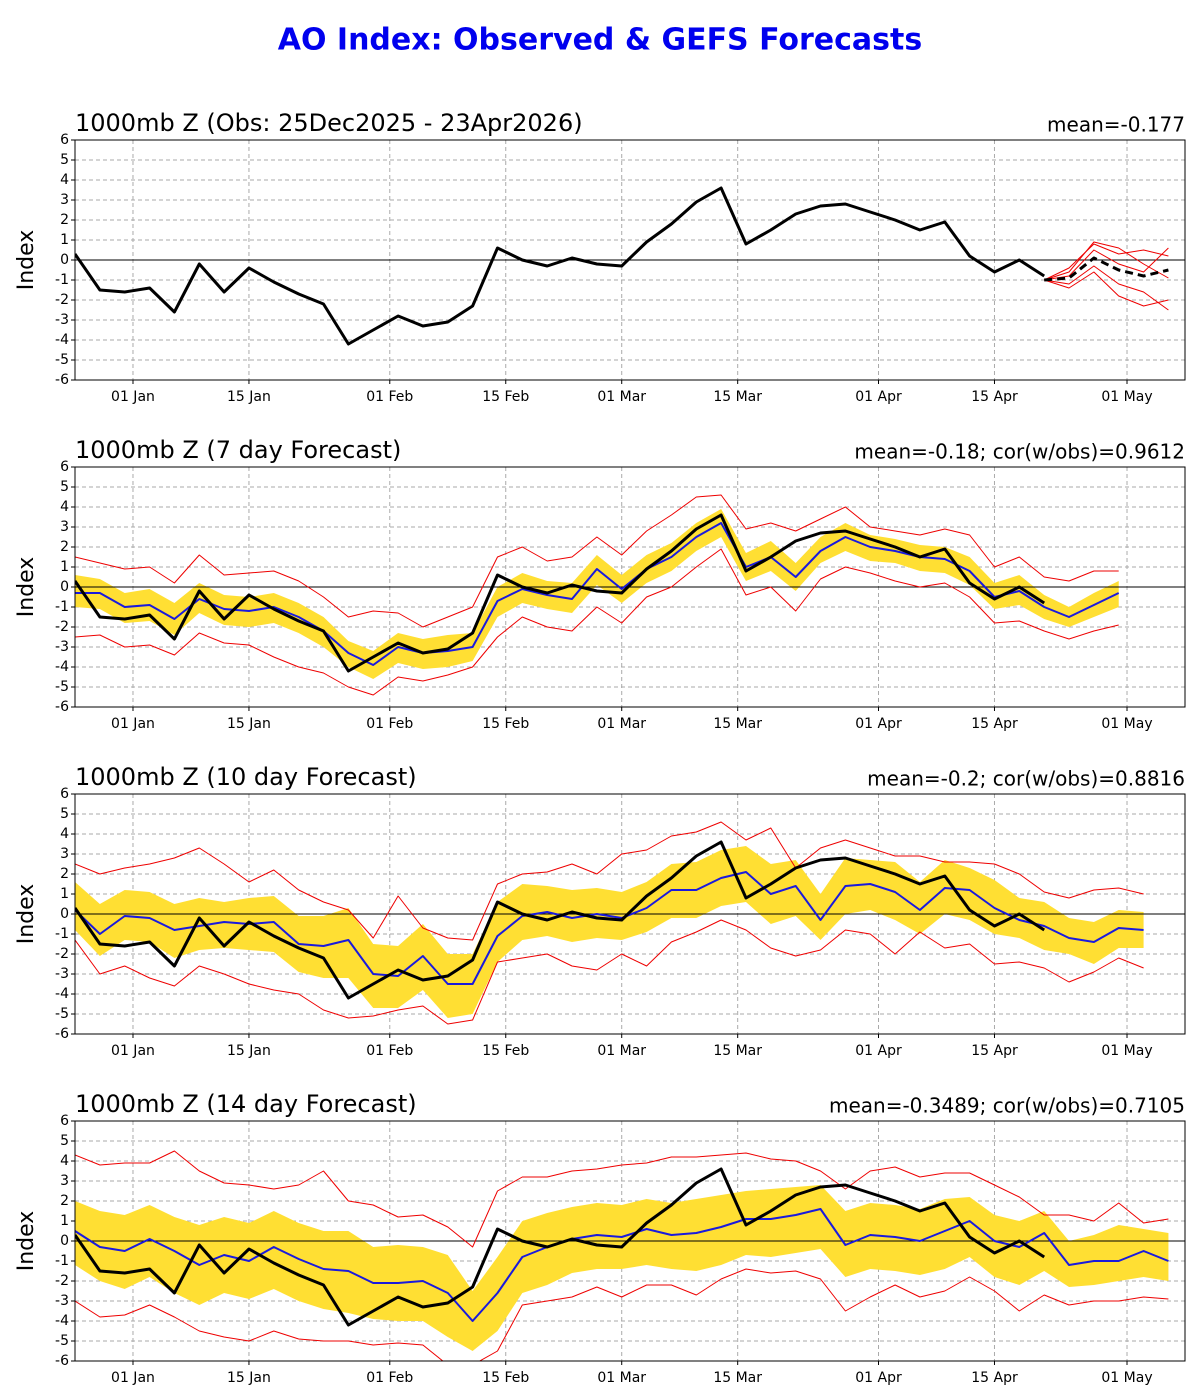  I want to click on panel-title: 1000mb Z (7 day Forecast), so click(238, 450).